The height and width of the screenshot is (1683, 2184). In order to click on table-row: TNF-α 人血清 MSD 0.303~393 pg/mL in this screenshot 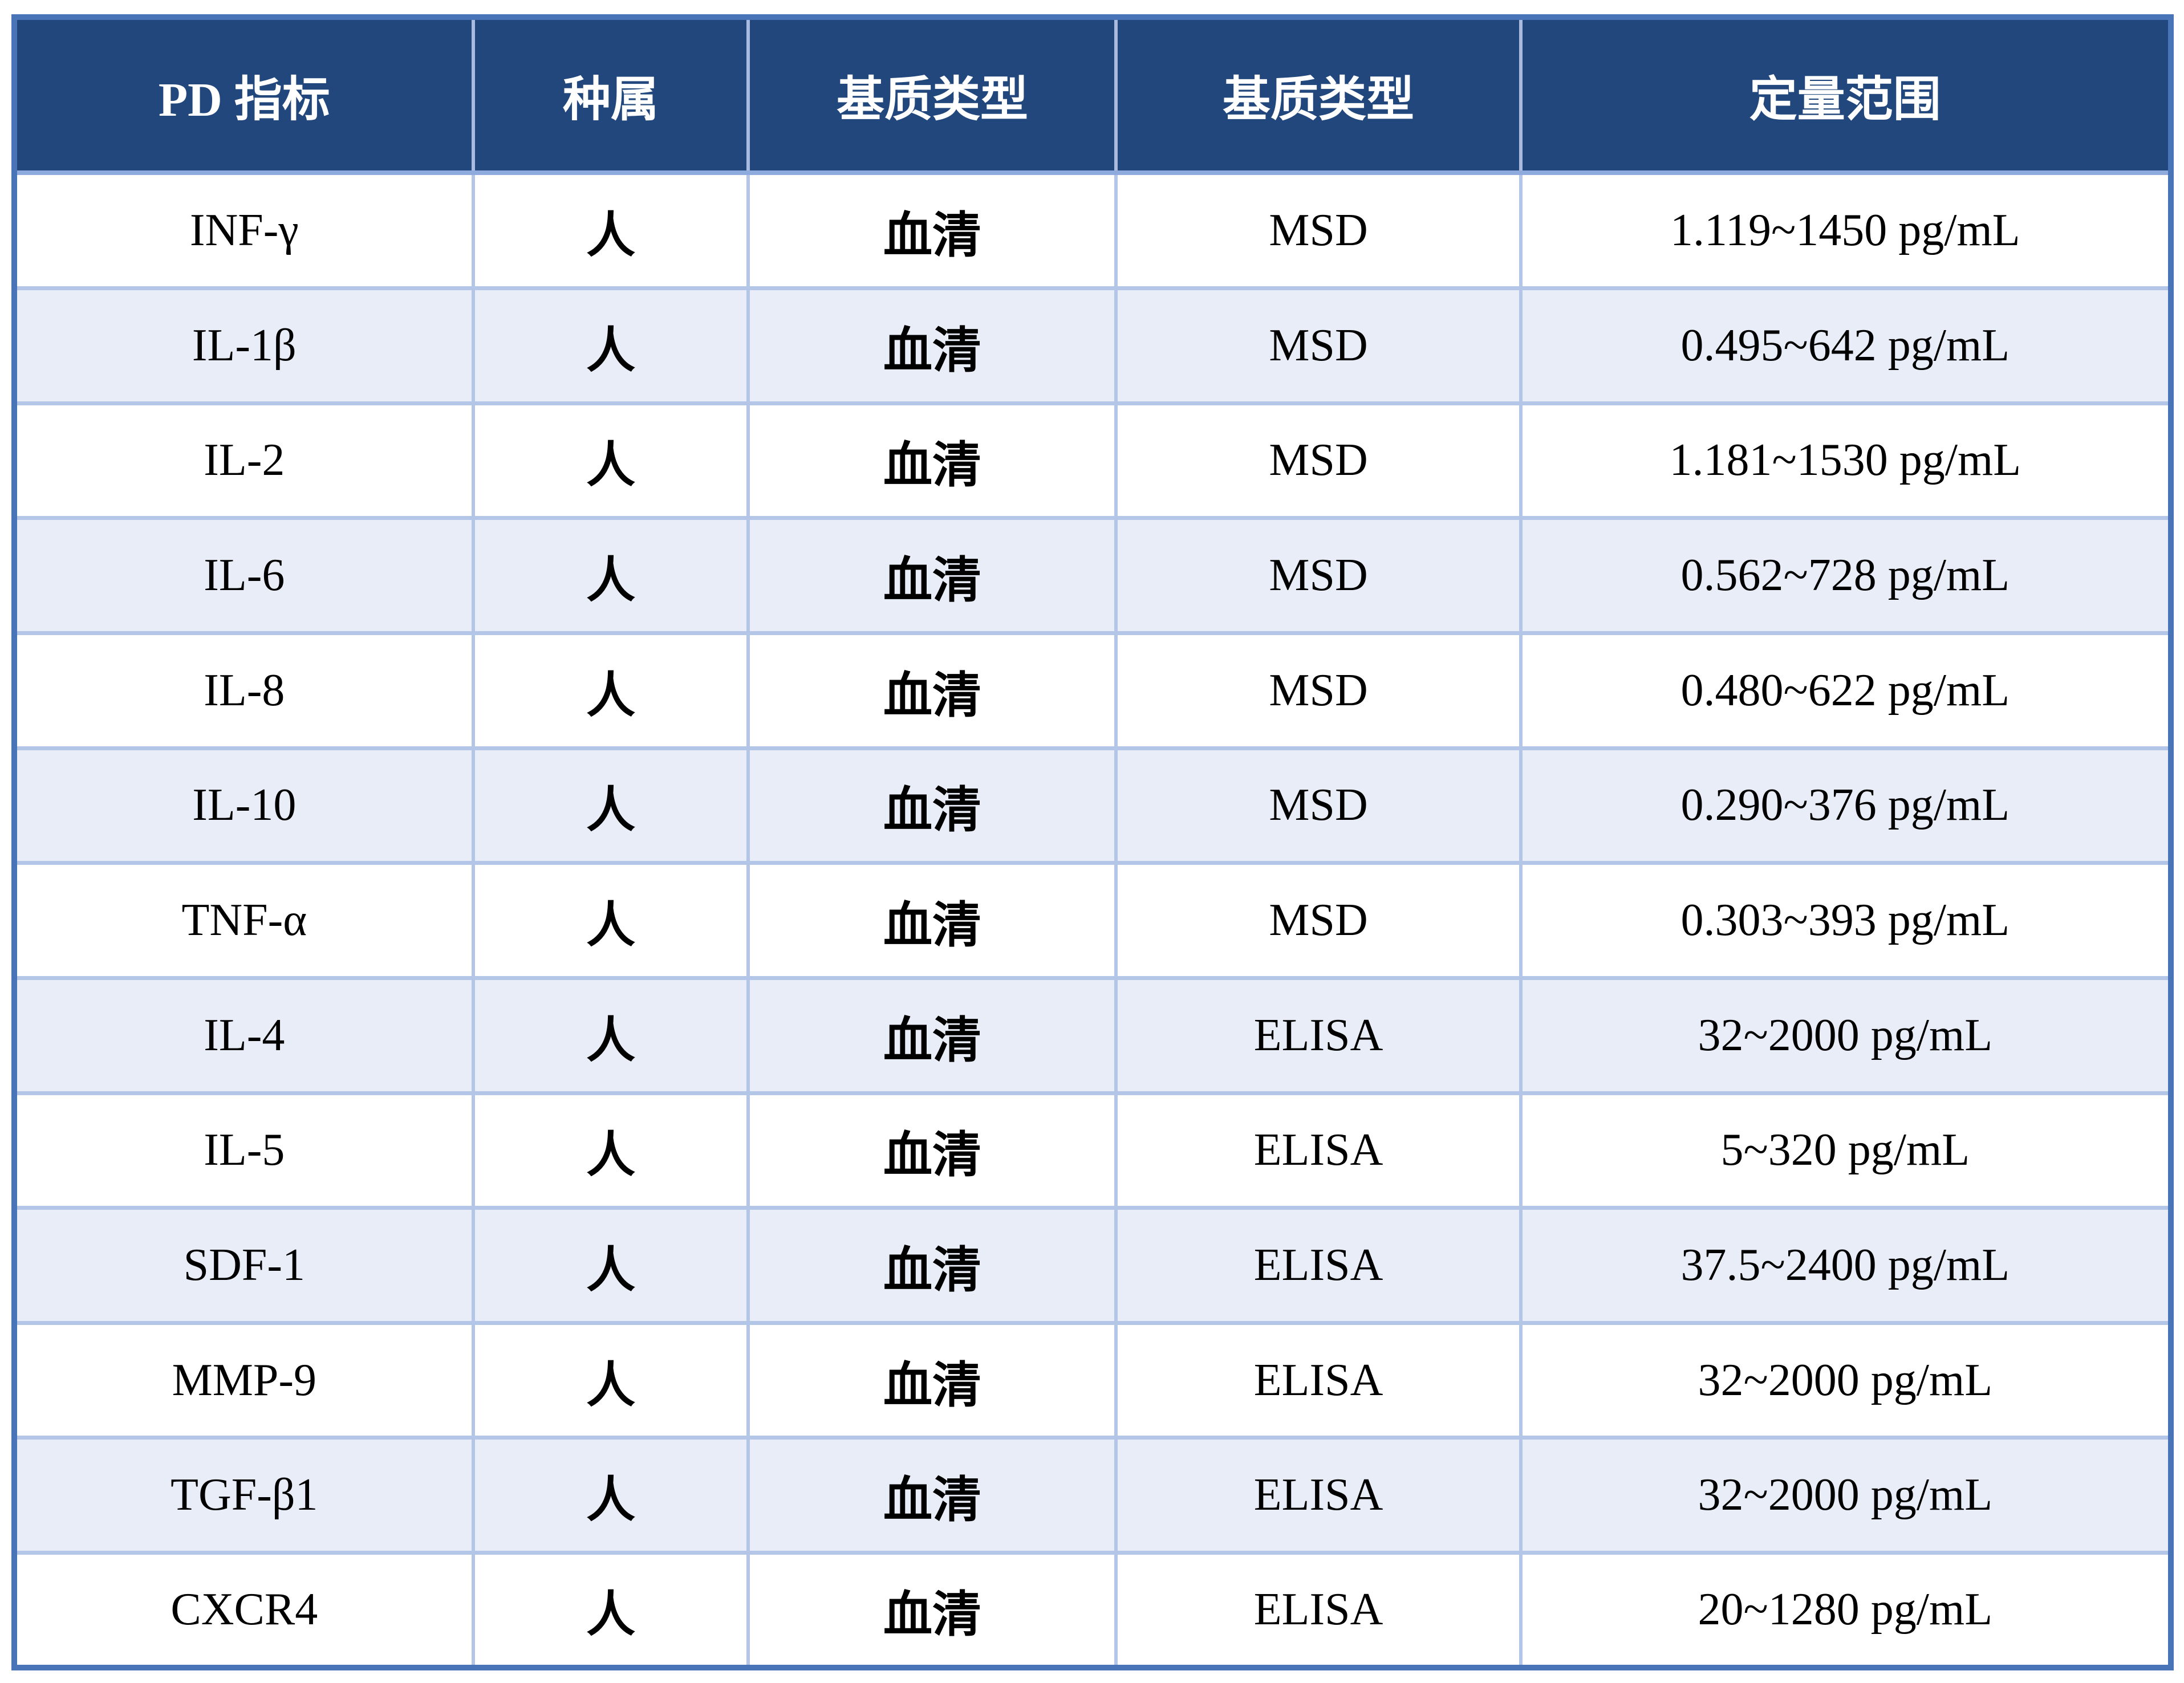, I will do `click(1092, 919)`.